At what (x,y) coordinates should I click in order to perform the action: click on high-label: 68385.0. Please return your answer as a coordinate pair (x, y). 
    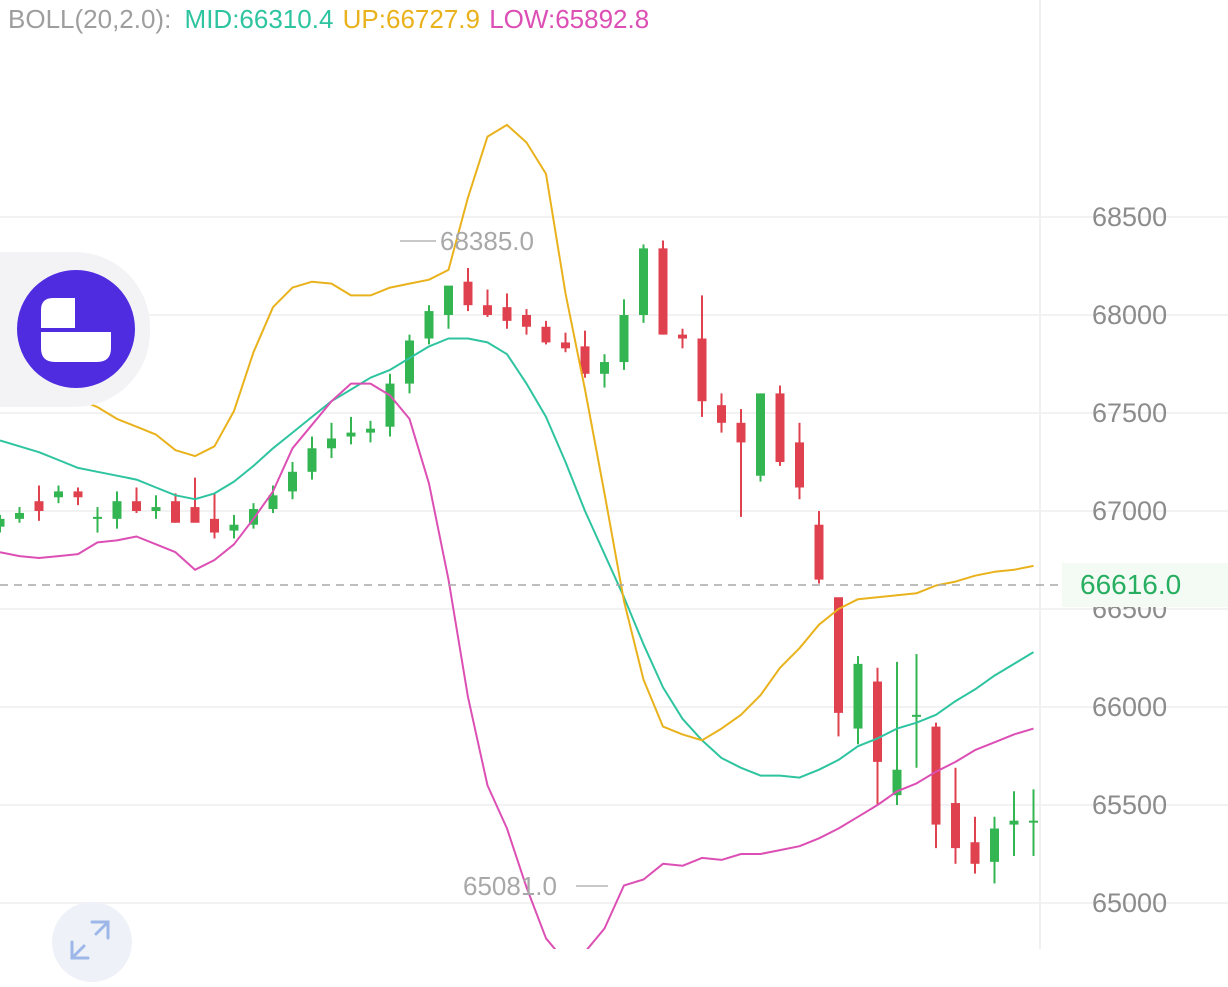
    Looking at the image, I should click on (487, 241).